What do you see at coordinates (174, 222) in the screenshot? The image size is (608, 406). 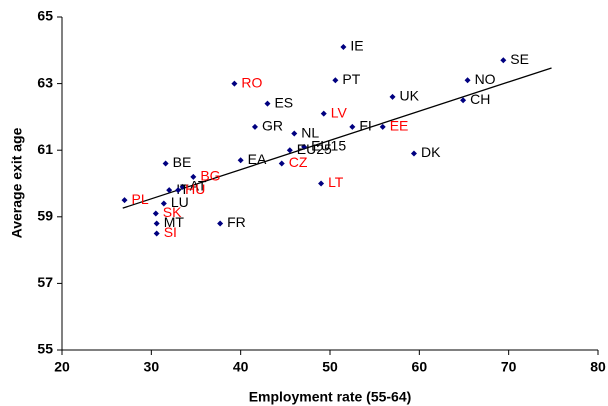 I see `point-label: MT` at bounding box center [174, 222].